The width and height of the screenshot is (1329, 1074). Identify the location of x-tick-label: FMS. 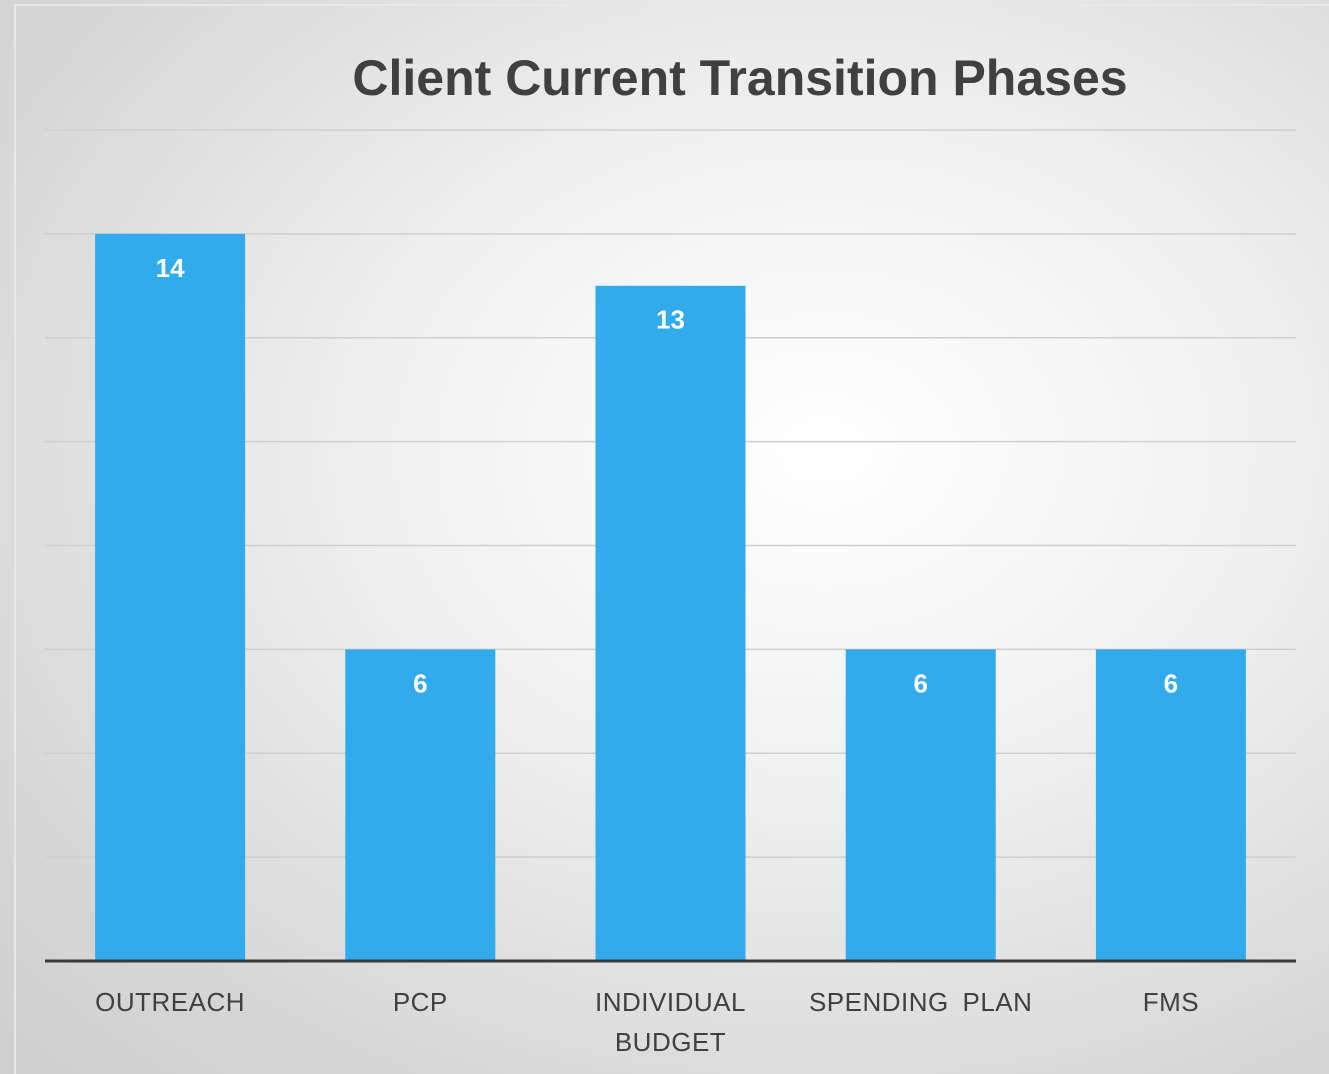
(1171, 1002).